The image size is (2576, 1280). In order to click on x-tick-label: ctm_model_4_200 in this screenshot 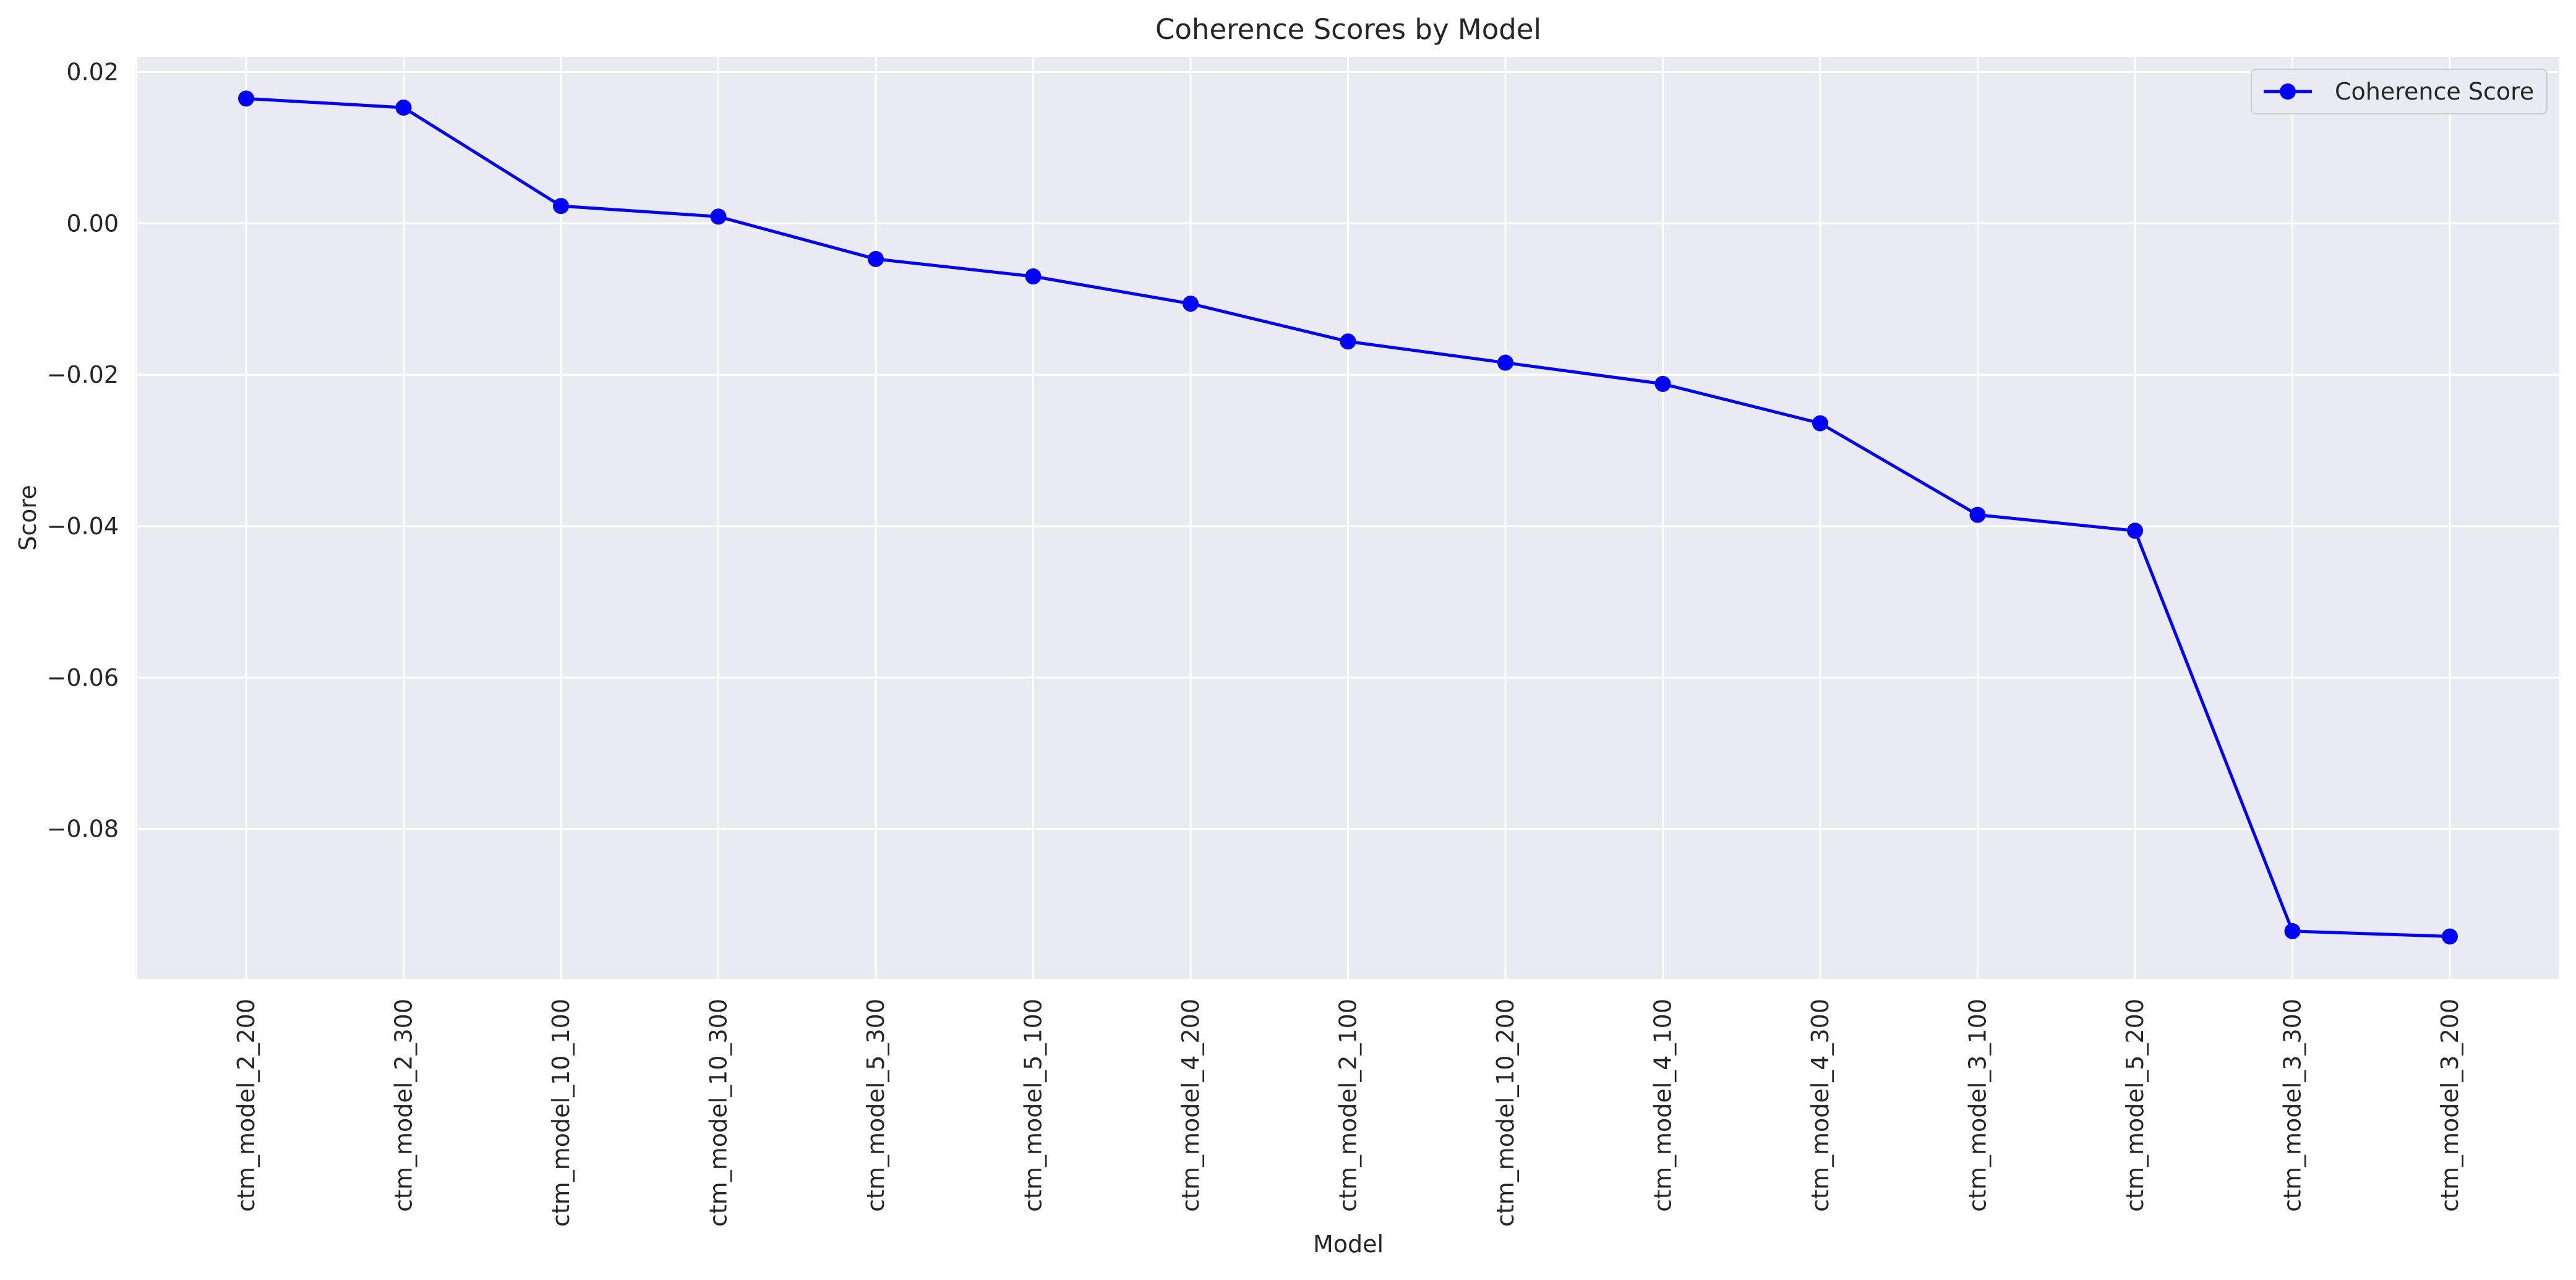, I will do `click(1190, 1105)`.